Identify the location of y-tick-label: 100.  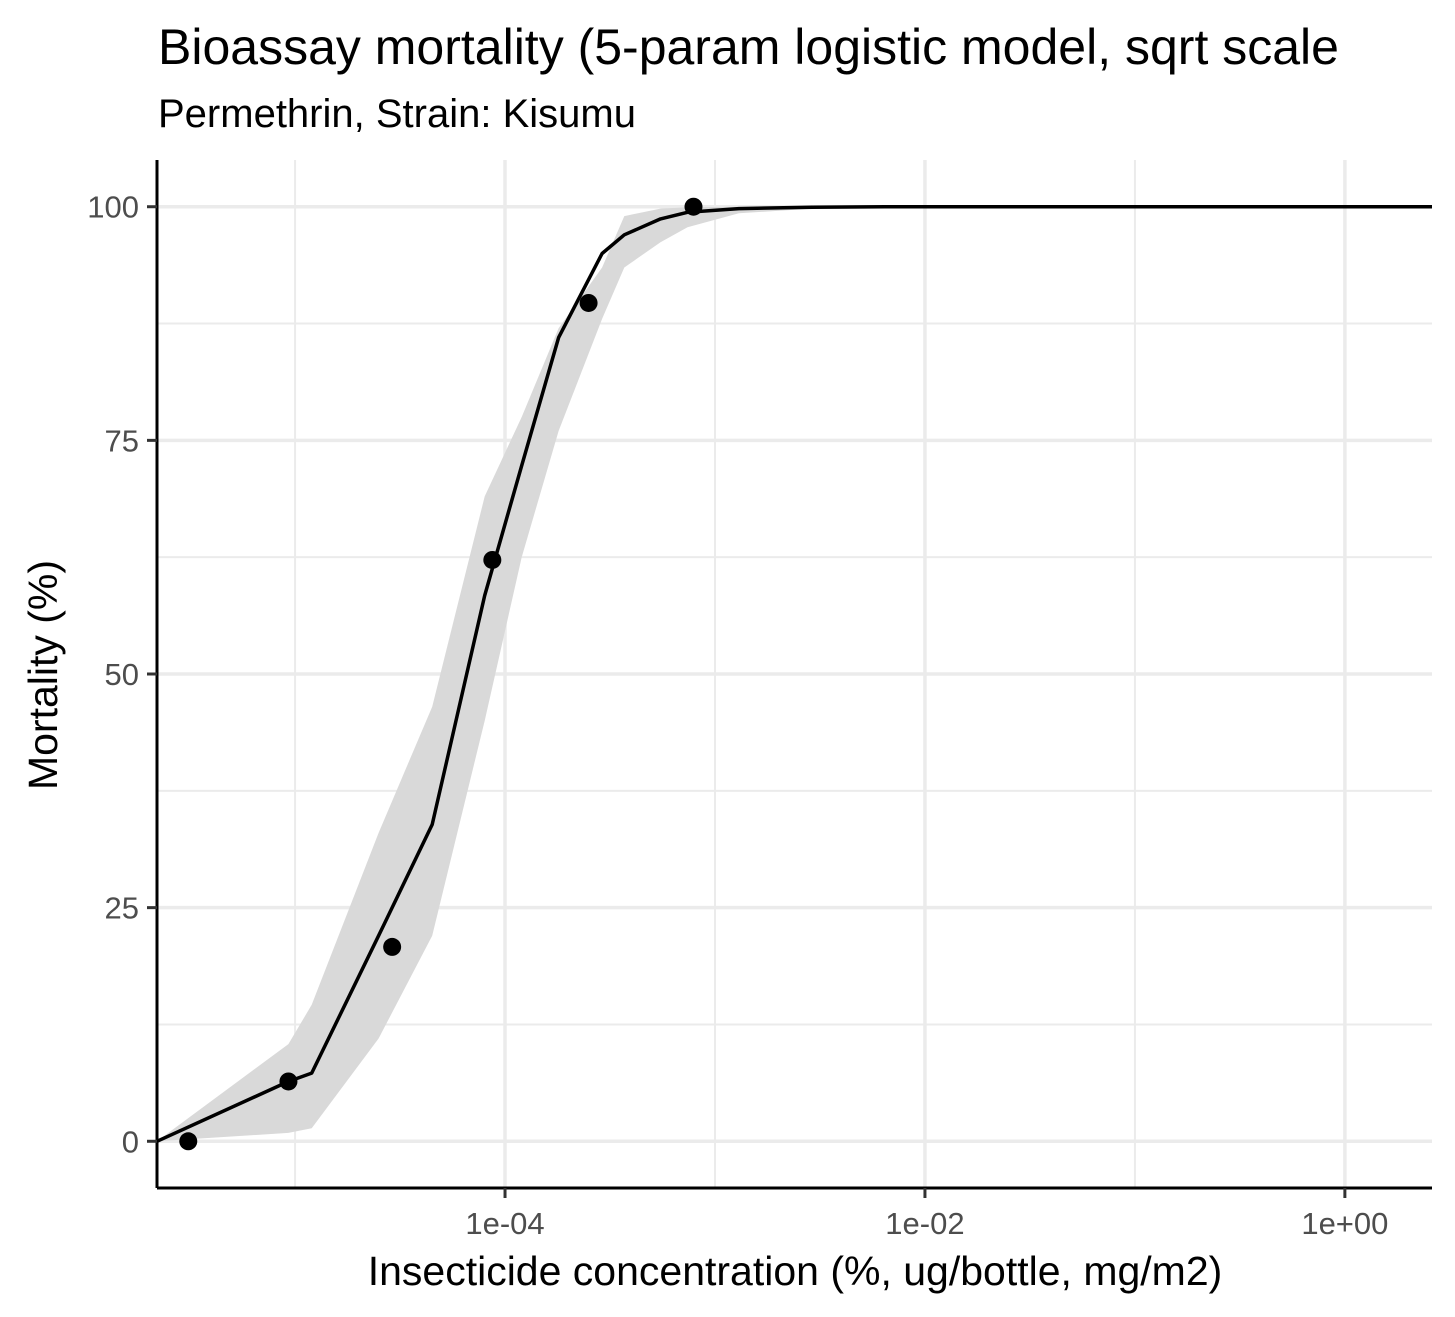
(113, 207).